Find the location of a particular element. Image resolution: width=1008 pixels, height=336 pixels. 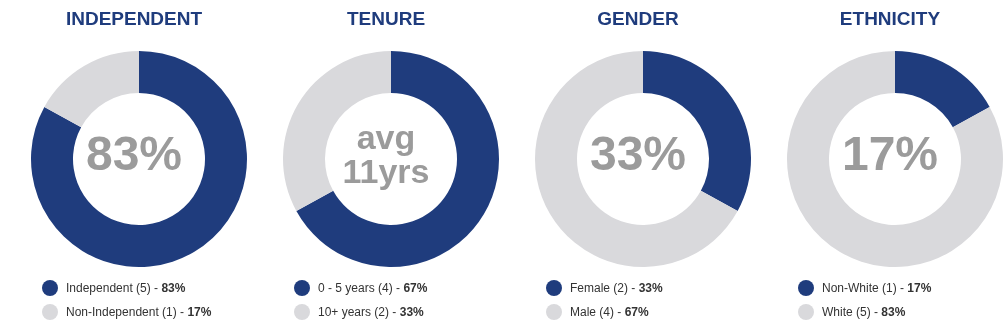

text: 17% is located at coordinates (890, 153).